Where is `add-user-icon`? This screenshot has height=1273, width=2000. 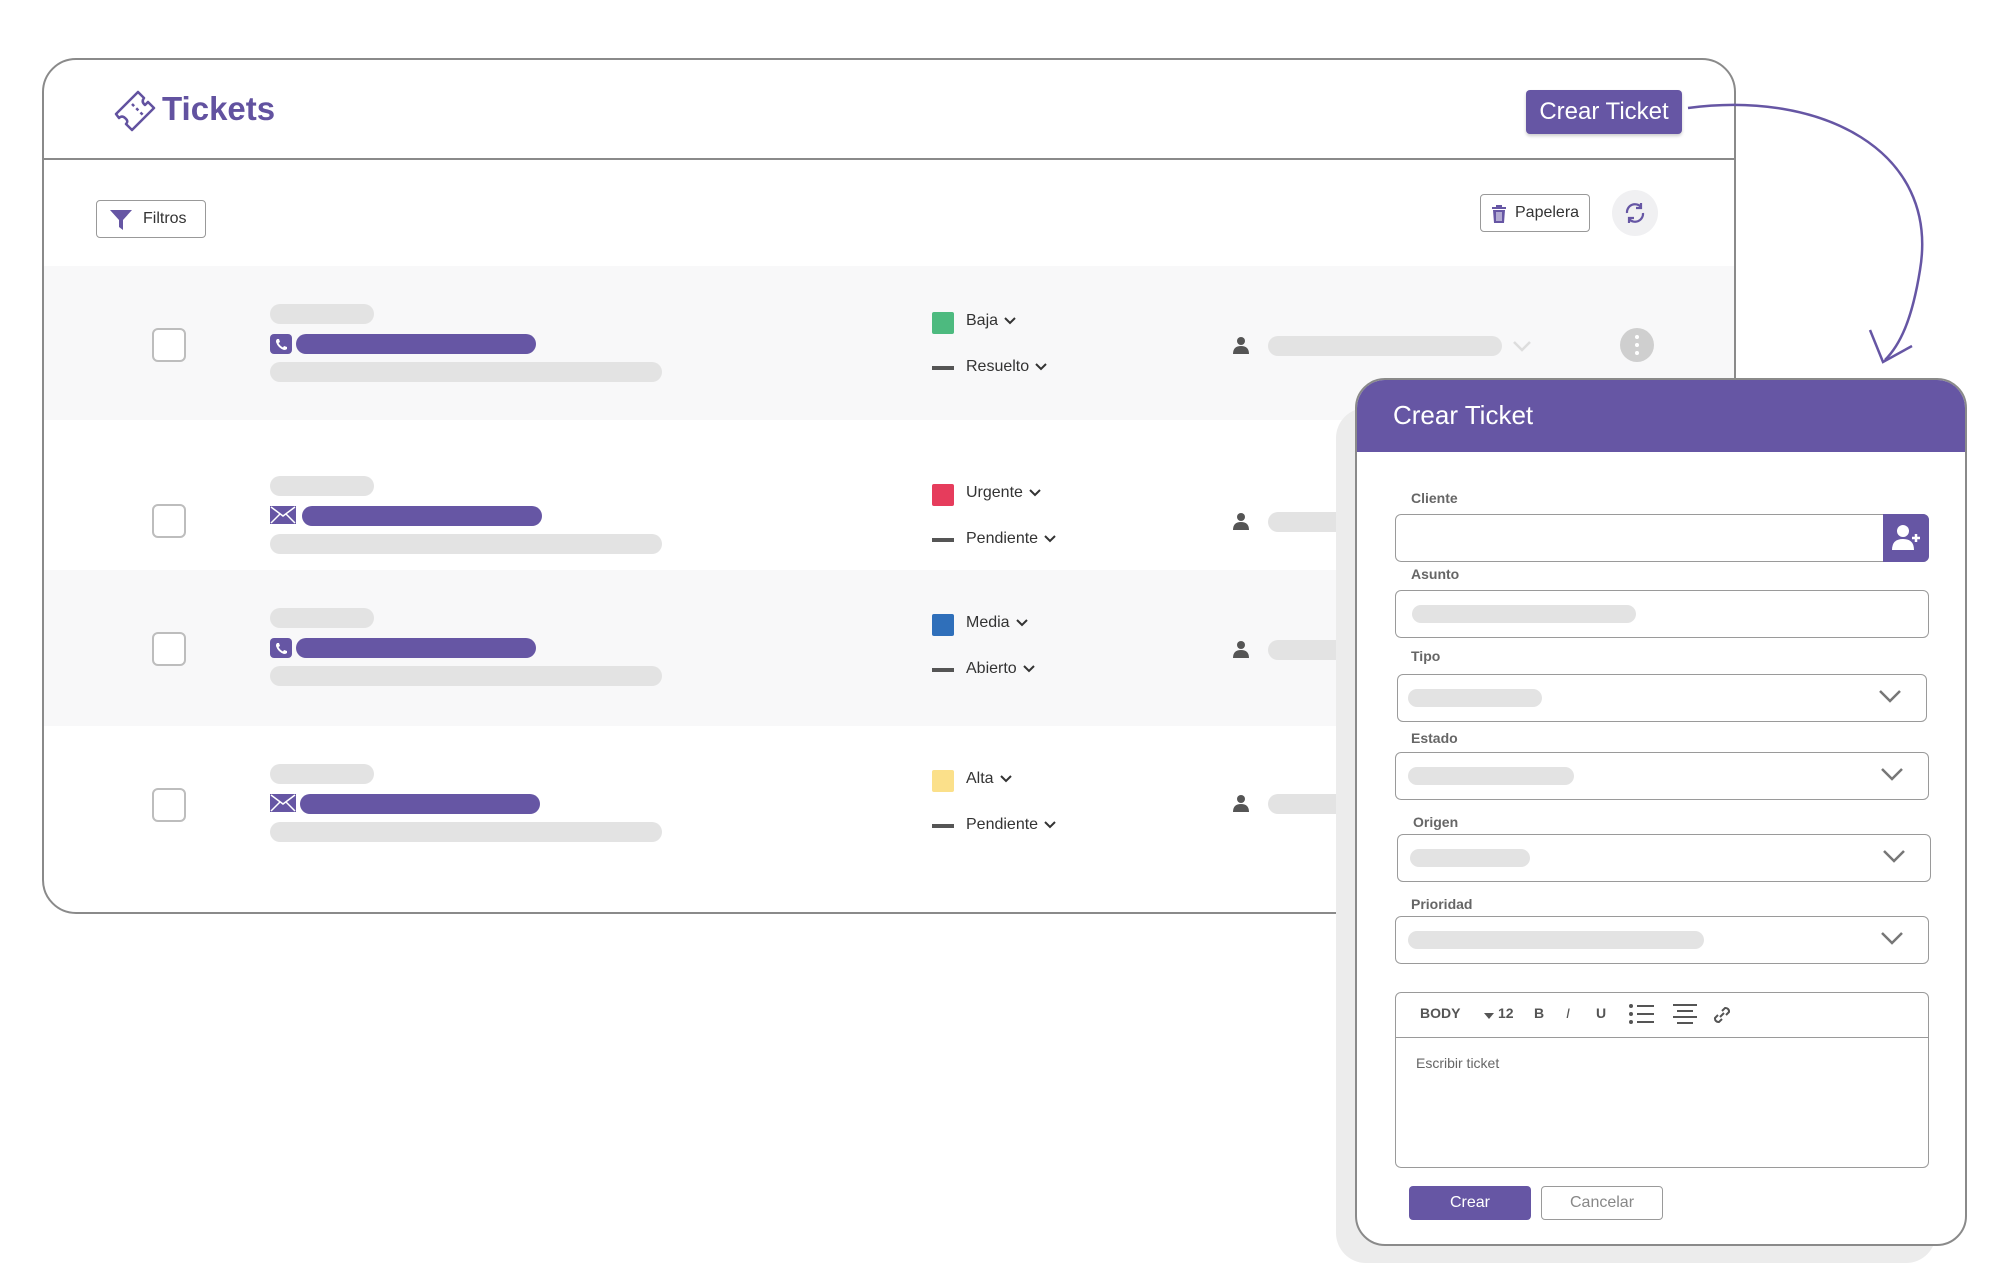
add-user-icon is located at coordinates (1906, 537).